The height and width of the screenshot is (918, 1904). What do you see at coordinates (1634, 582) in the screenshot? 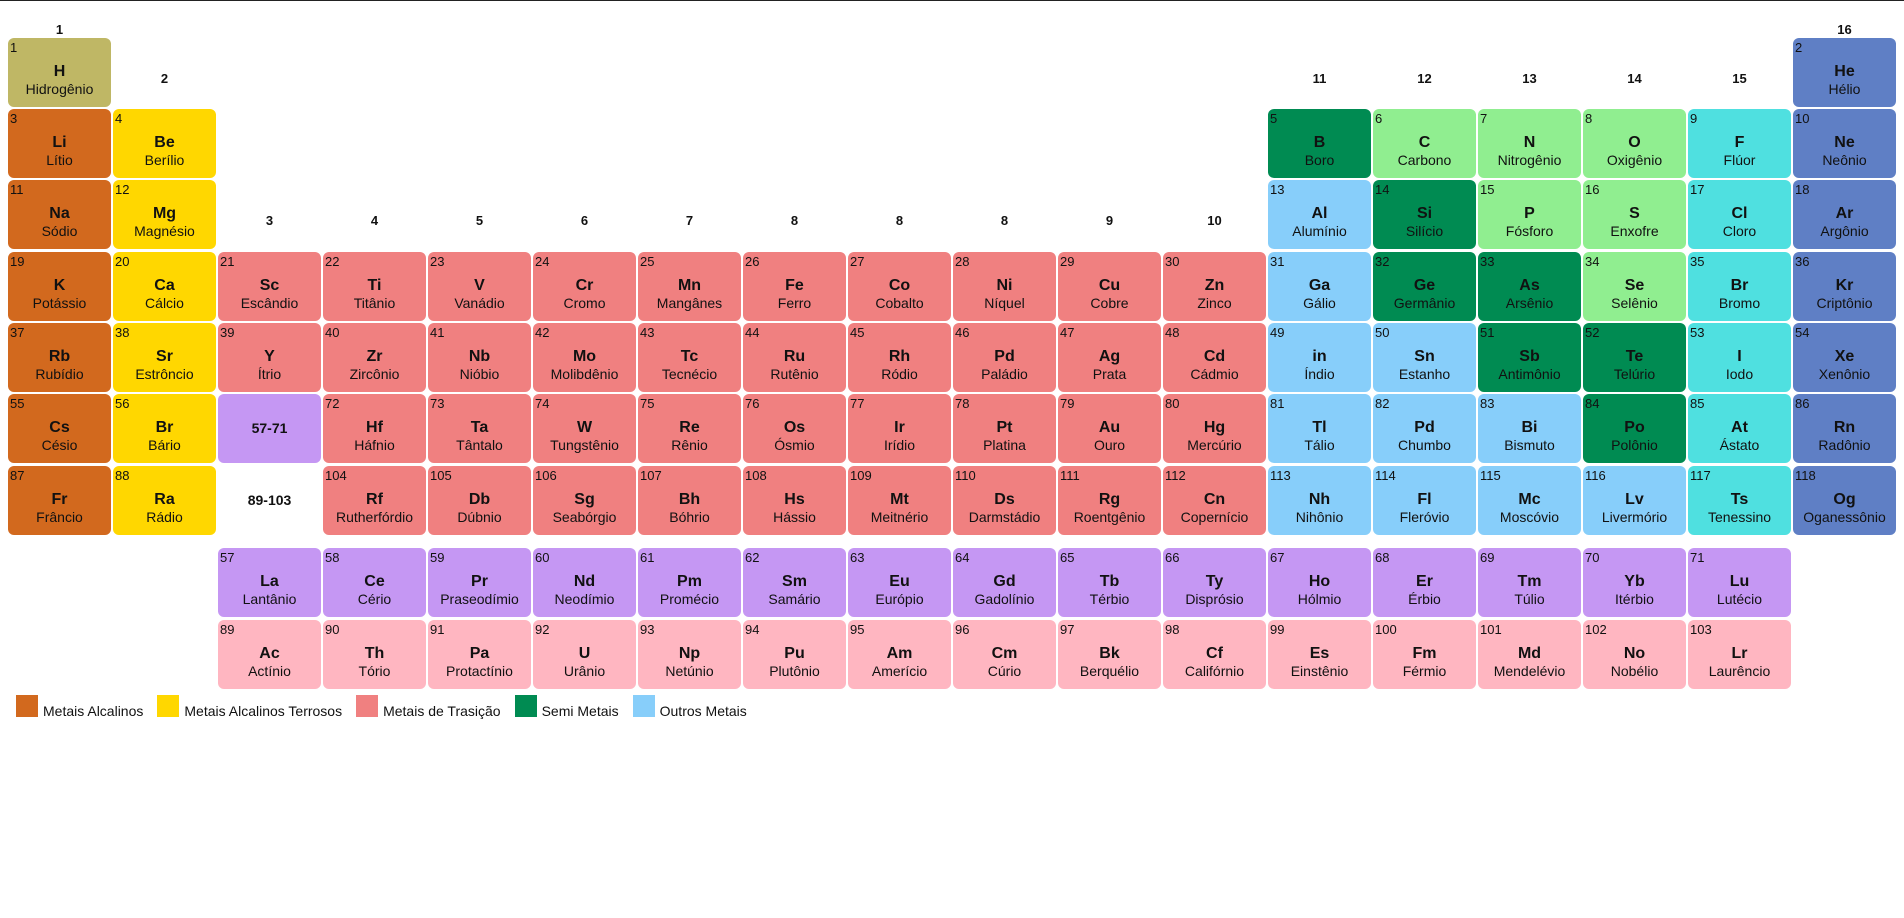
I see `element-cell-yb: 70 Yb Itérbio` at bounding box center [1634, 582].